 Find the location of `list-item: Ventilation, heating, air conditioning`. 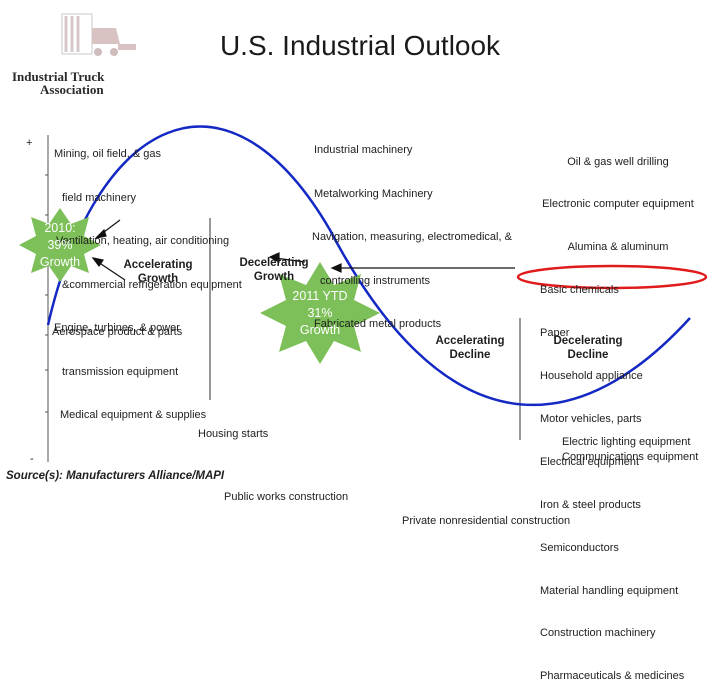

list-item: Ventilation, heating, air conditioning is located at coordinates (143, 241).